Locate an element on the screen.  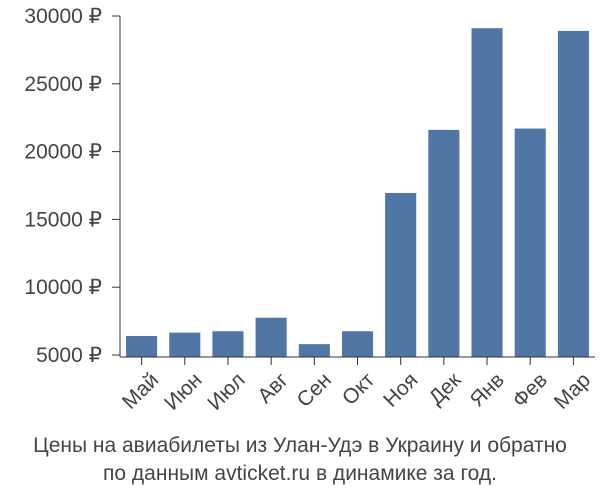
y-tick-label: 30000 ₽ is located at coordinates (63, 16).